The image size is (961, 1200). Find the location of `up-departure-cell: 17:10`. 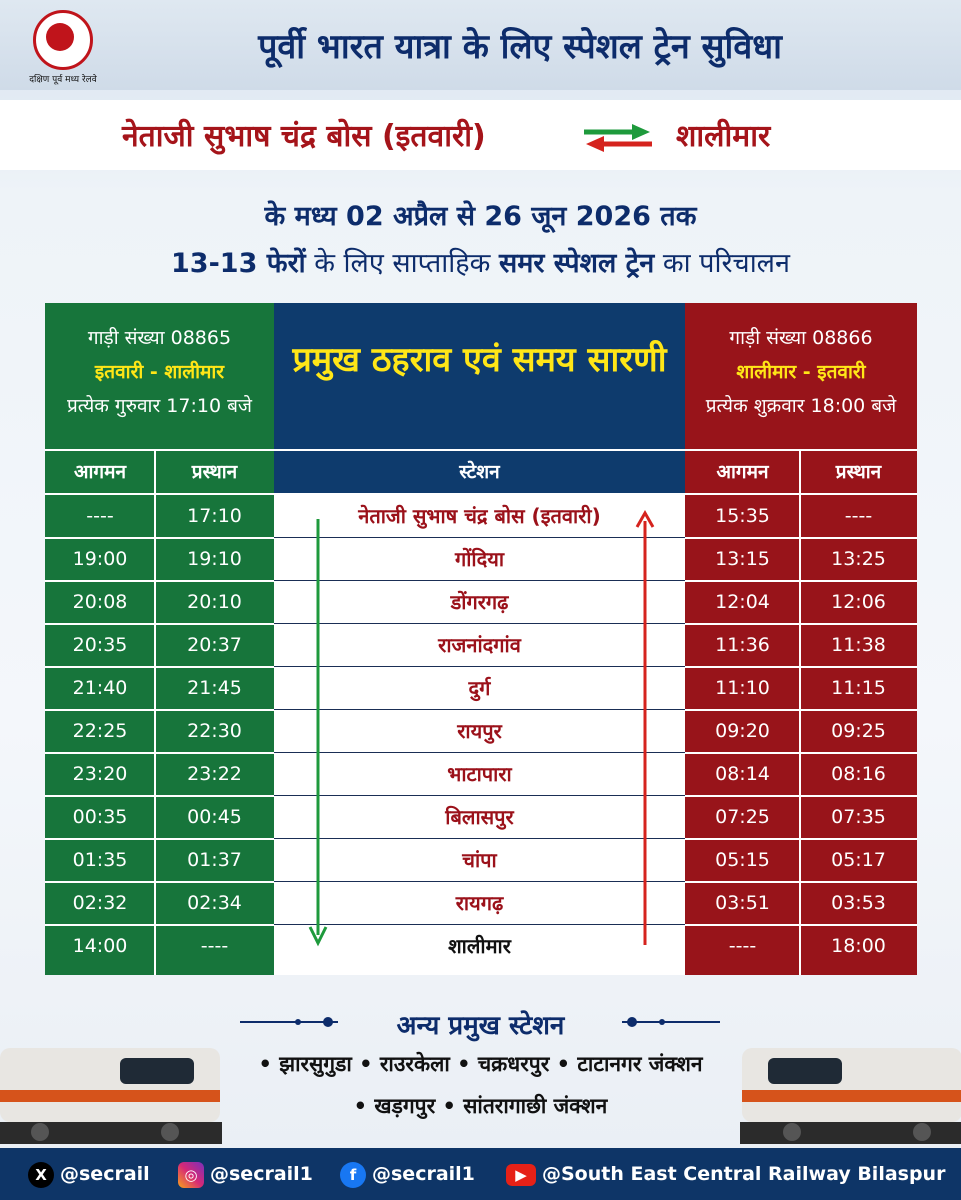

up-departure-cell: 17:10 is located at coordinates (214, 516).